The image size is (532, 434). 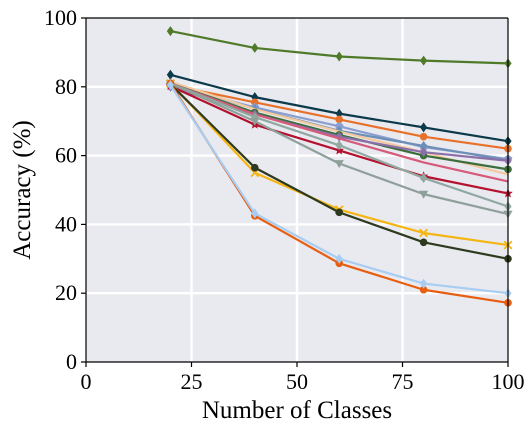 I want to click on x-tick-label: 100, so click(x=508, y=381).